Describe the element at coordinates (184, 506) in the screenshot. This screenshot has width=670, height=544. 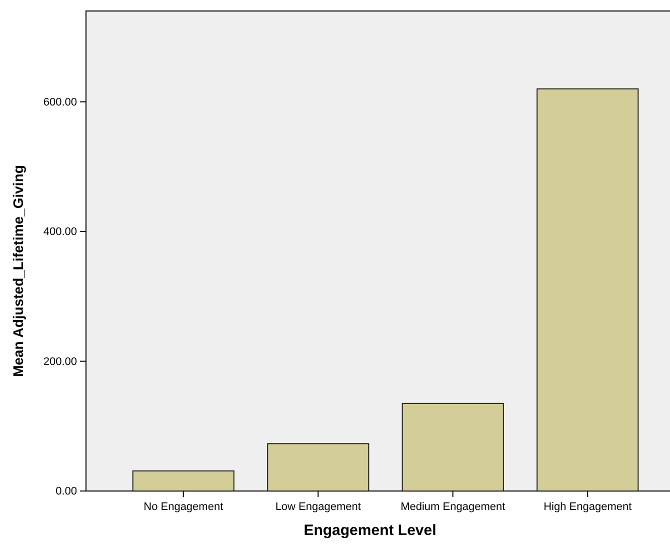
I see `x-tick-label: No Engagement` at that location.